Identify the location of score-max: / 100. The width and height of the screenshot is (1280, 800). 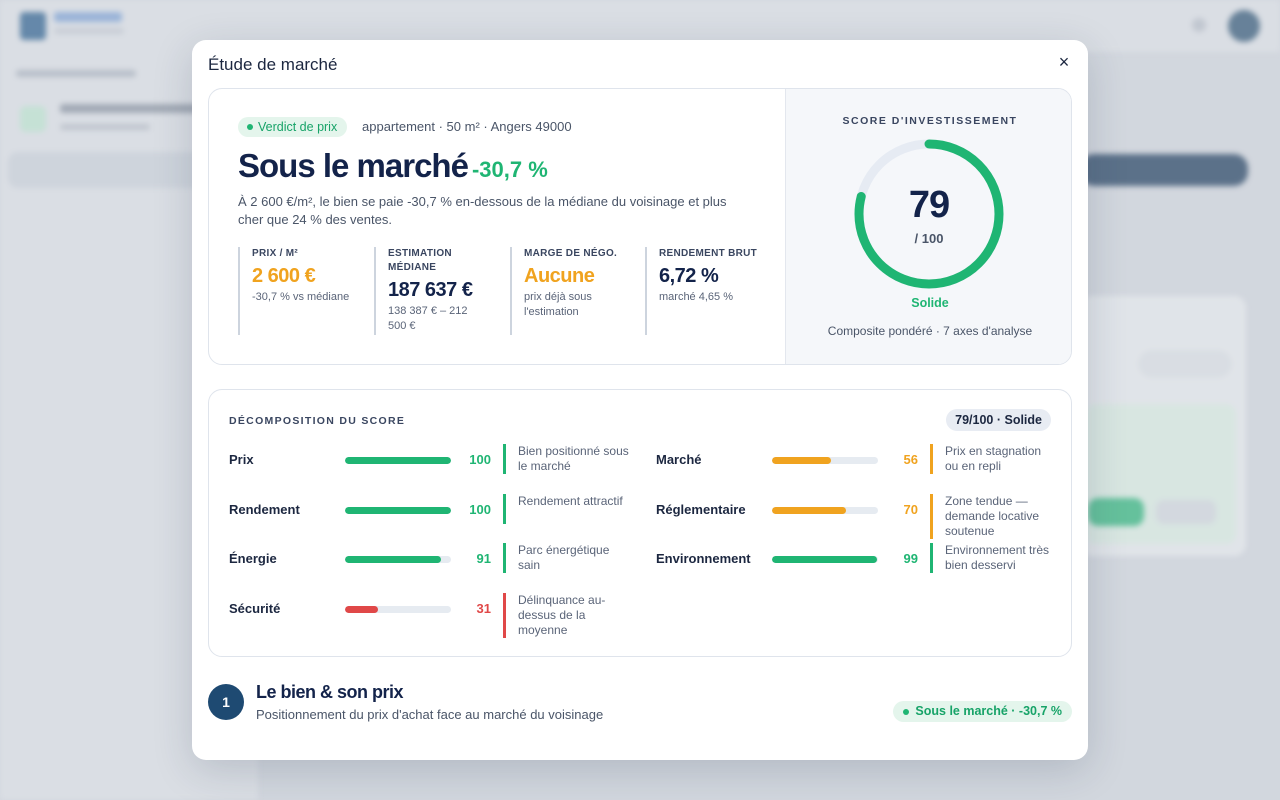
(929, 238).